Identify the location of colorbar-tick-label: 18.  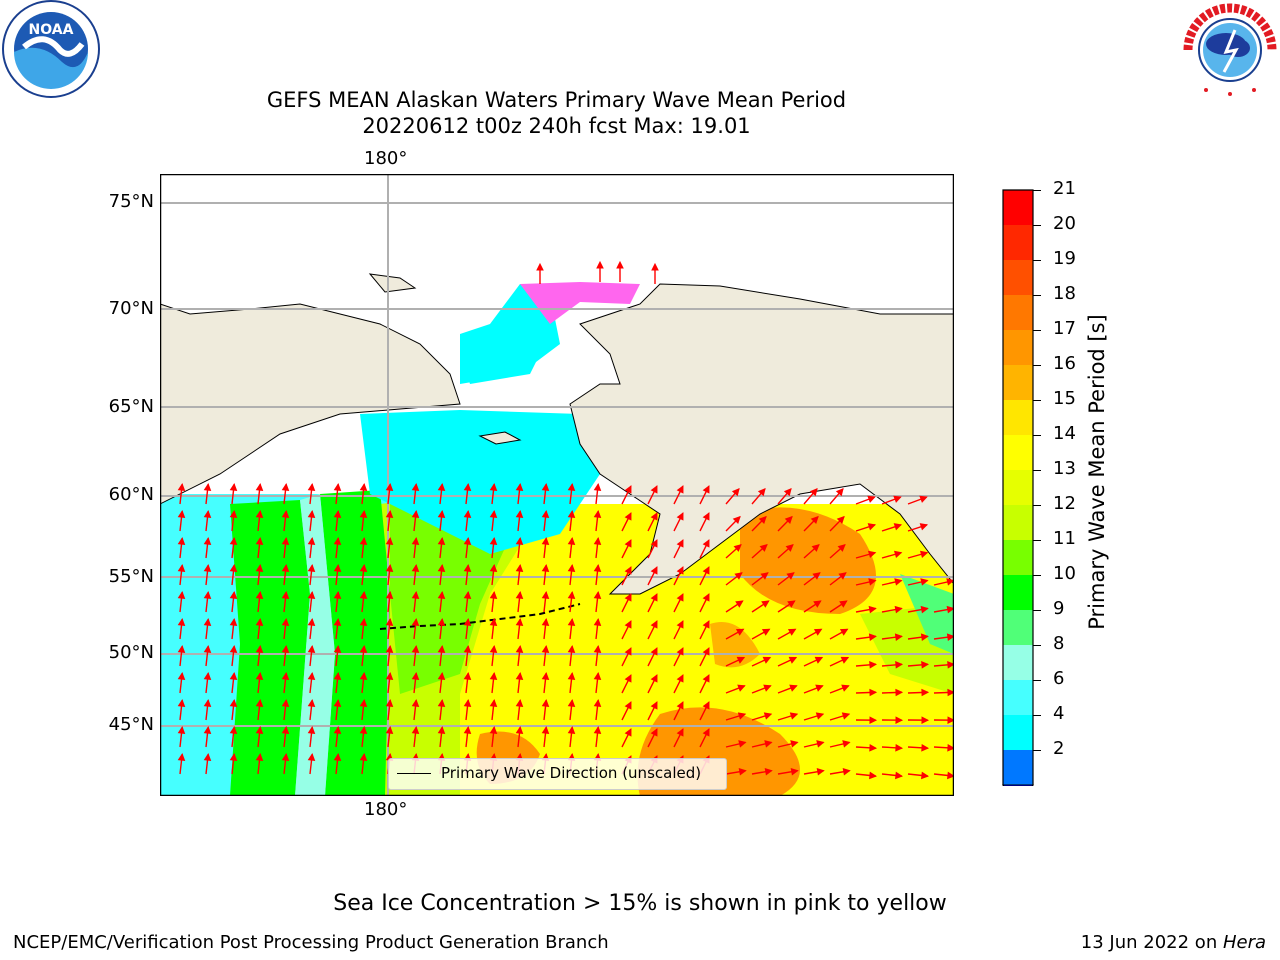
(1064, 293).